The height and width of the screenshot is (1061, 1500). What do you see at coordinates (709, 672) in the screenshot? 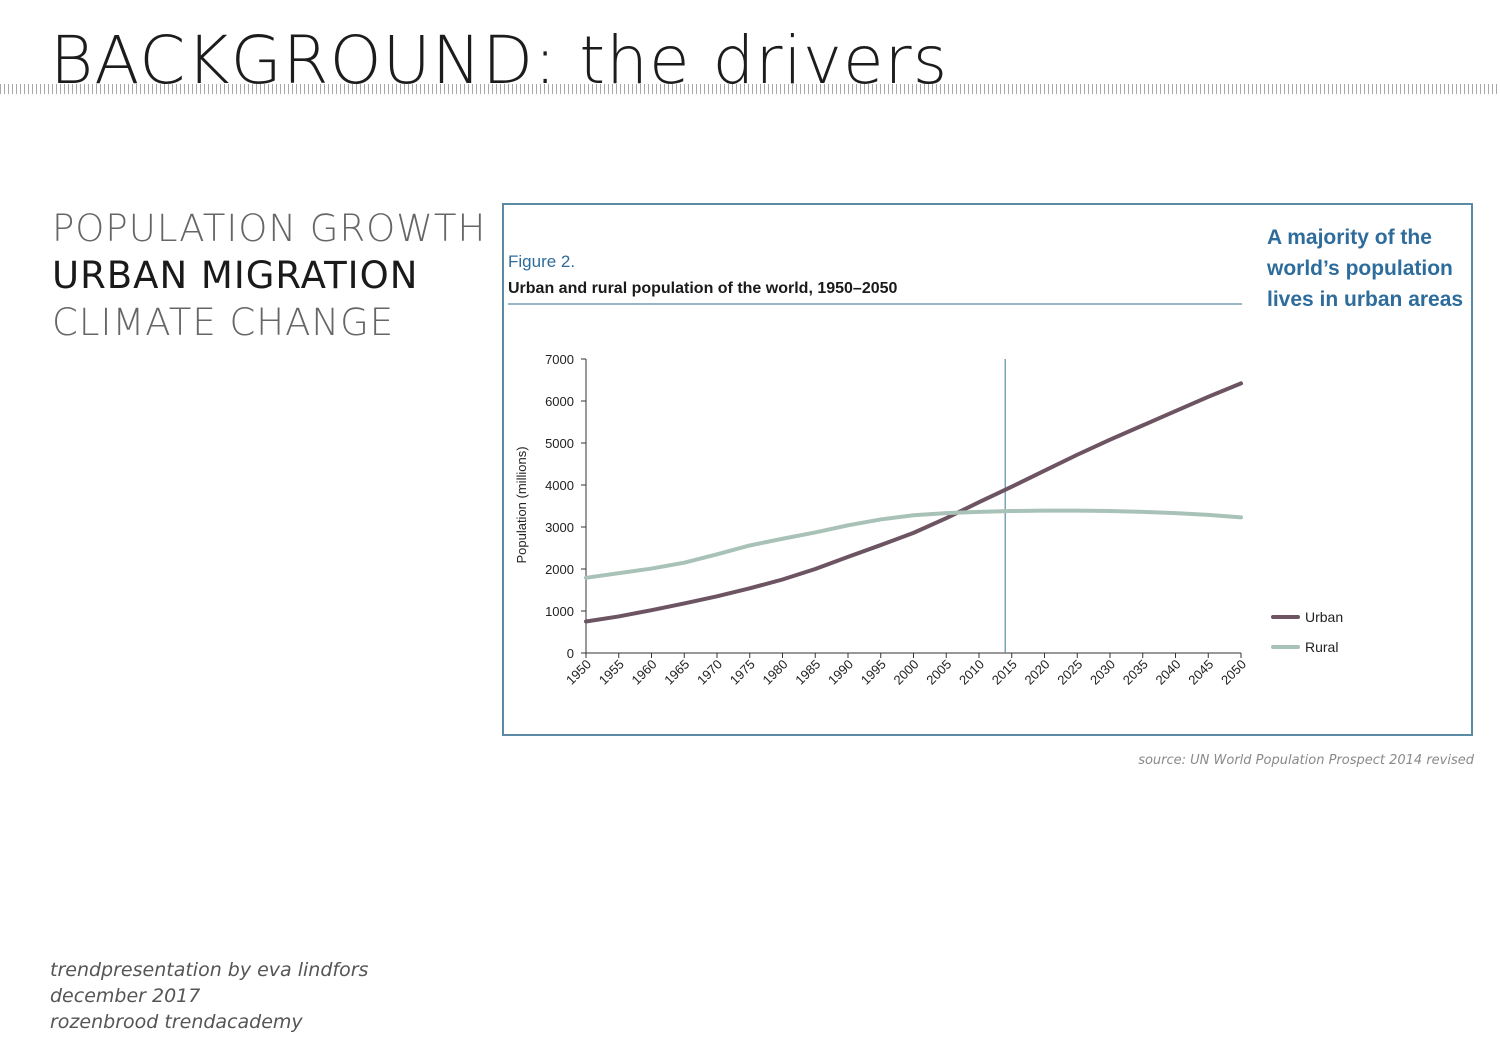
I see `x-tick-label: 1970` at bounding box center [709, 672].